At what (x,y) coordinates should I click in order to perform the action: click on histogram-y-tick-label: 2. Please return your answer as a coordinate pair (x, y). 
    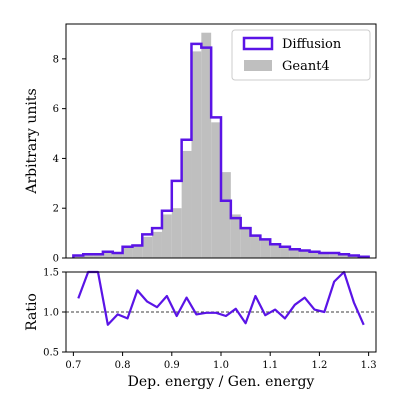
    Looking at the image, I should click on (56, 209).